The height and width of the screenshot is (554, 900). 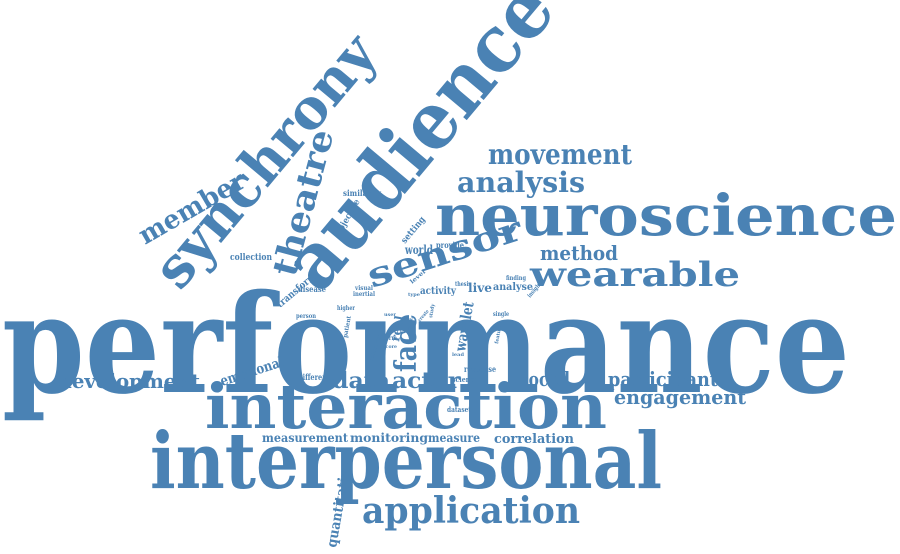 I want to click on word-collection: collection, so click(x=251, y=258).